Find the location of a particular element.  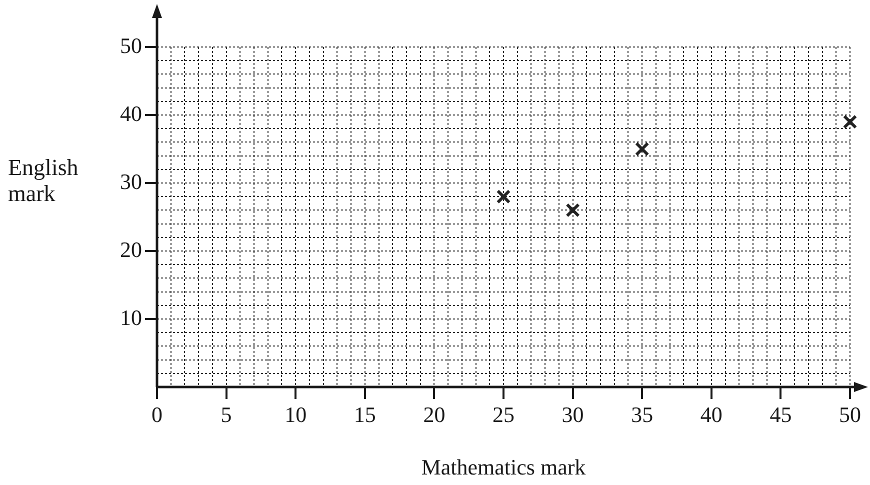

x-tick-label: 0 is located at coordinates (157, 414).